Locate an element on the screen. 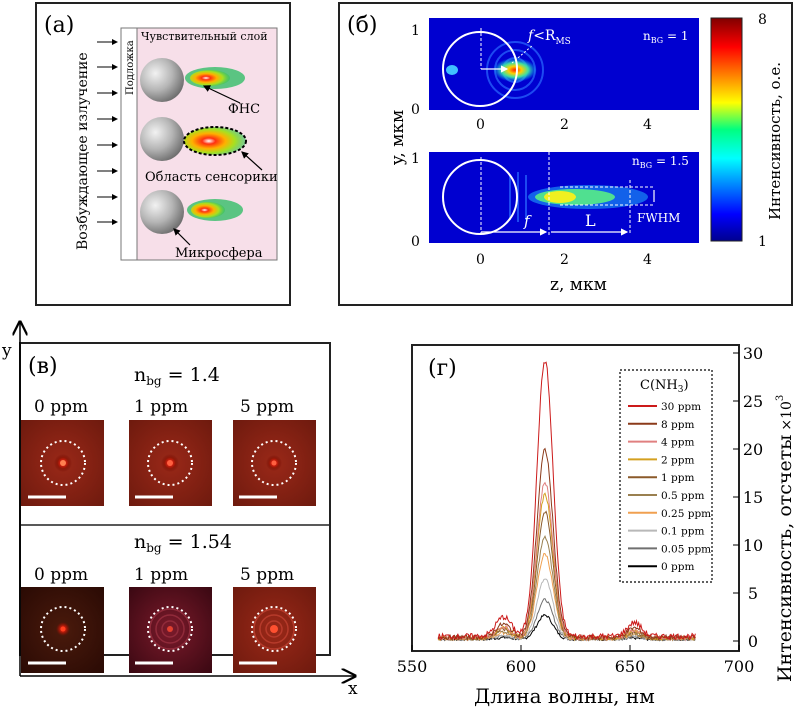 This screenshot has width=800, height=711. legend-label: 0.05 ppm is located at coordinates (686, 549).